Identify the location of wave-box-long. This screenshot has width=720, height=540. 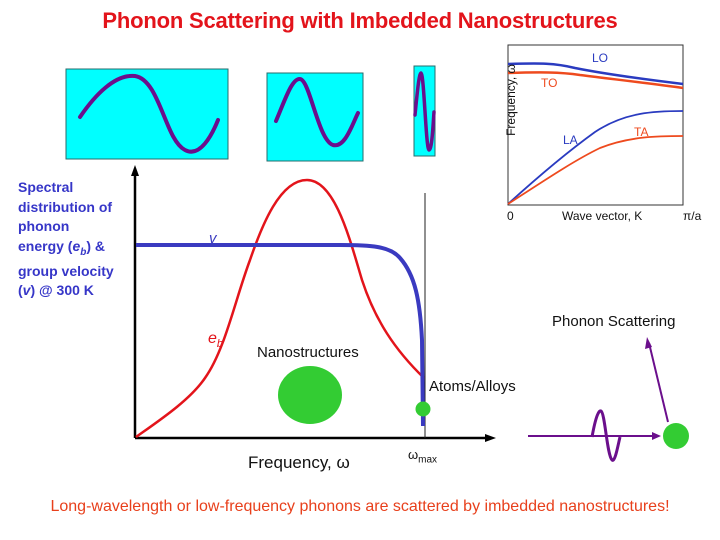
(147, 114).